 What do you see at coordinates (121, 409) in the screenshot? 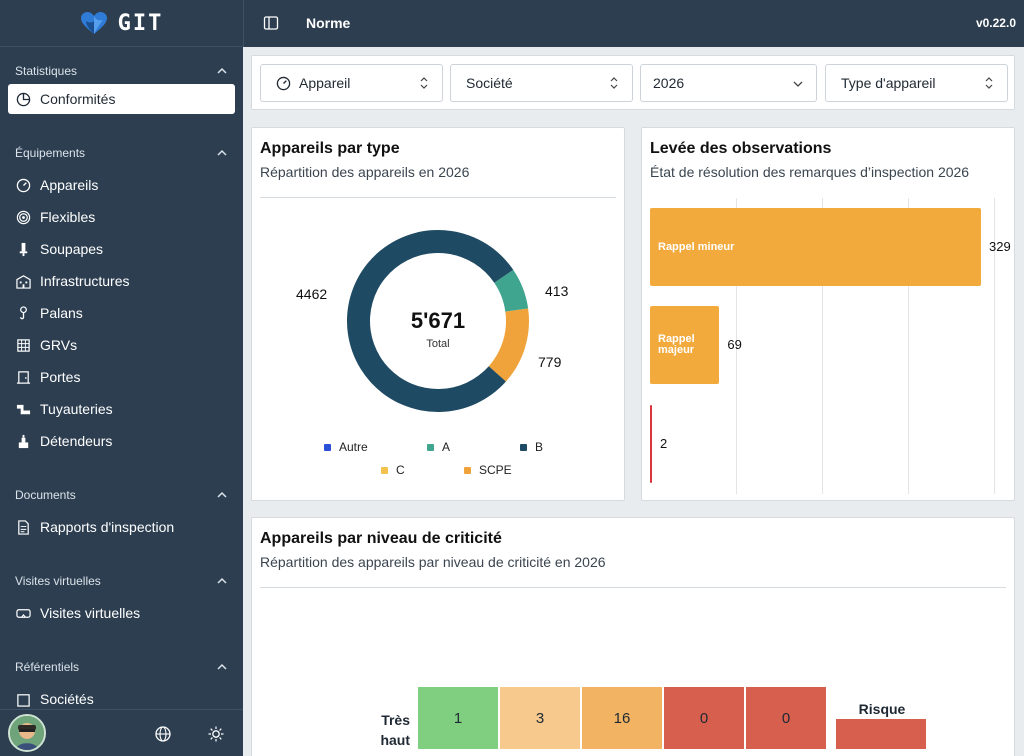
I see `sidebar-item-tuyauteries: Tuyauteries` at bounding box center [121, 409].